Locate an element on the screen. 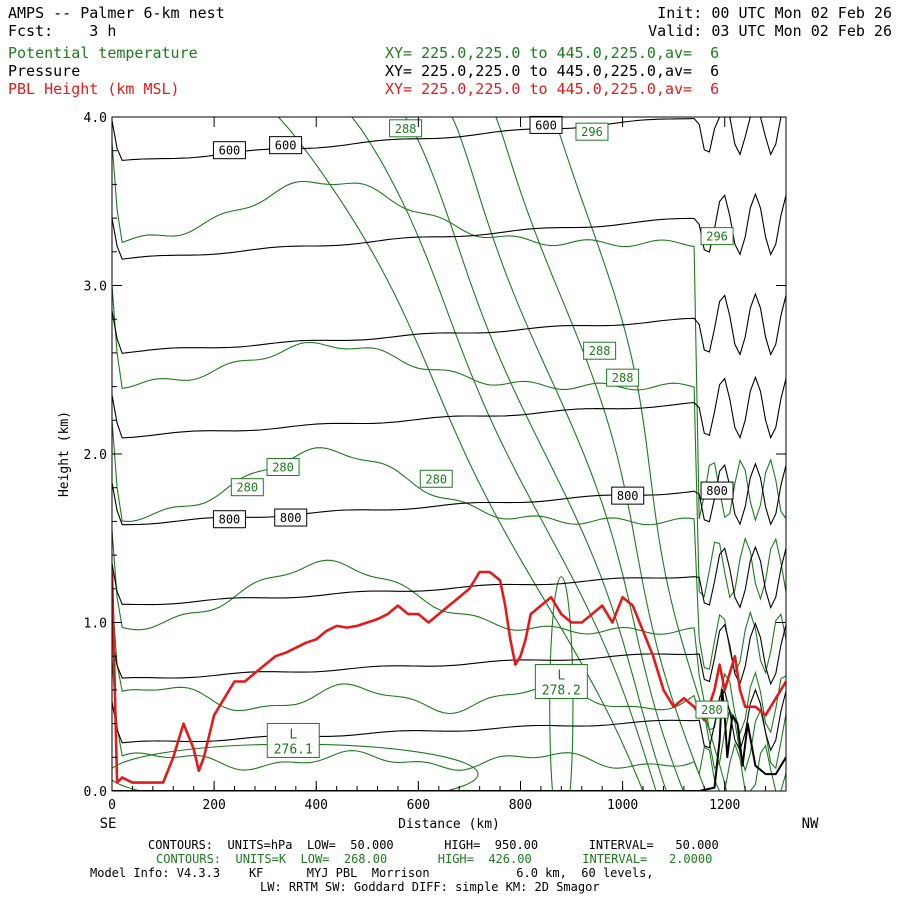 This screenshot has height=900, width=900. y-tick-label: 4.0 is located at coordinates (95, 118).